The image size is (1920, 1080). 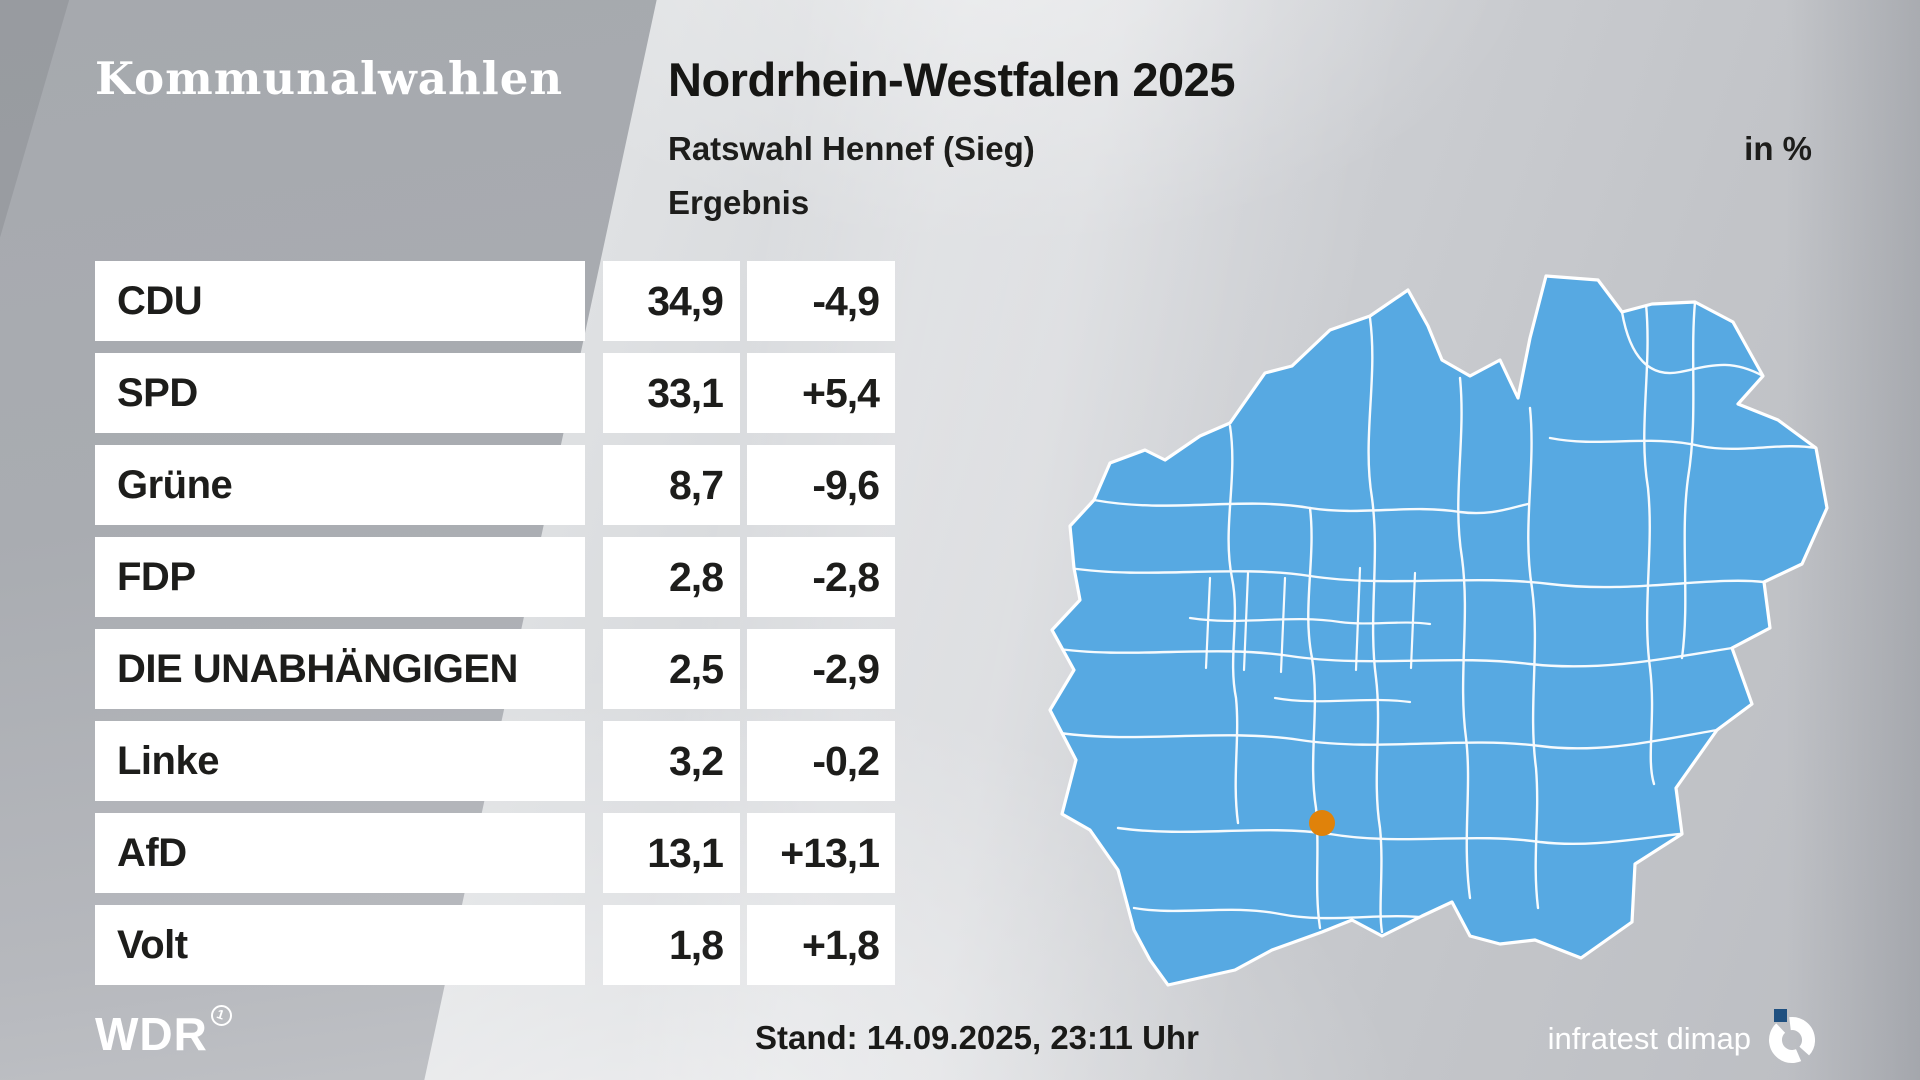 I want to click on party-value: 2,8, so click(x=696, y=576).